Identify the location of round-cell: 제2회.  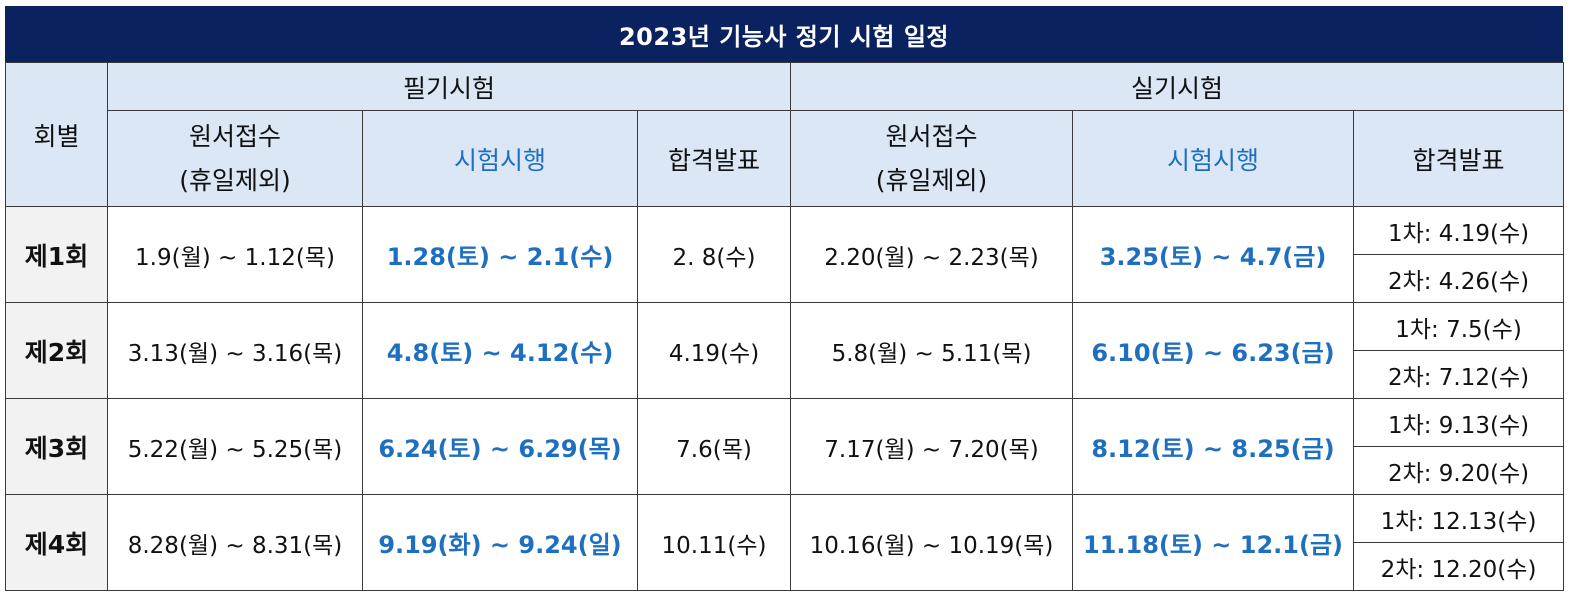
(56, 350).